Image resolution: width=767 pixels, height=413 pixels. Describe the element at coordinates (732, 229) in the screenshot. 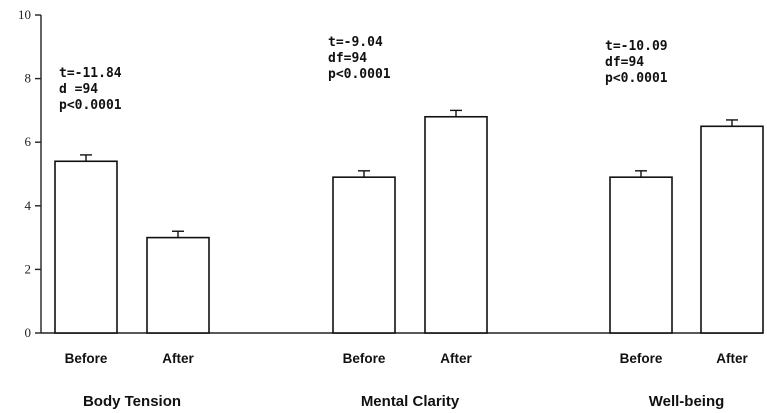

I see `bar-well-being-after` at that location.